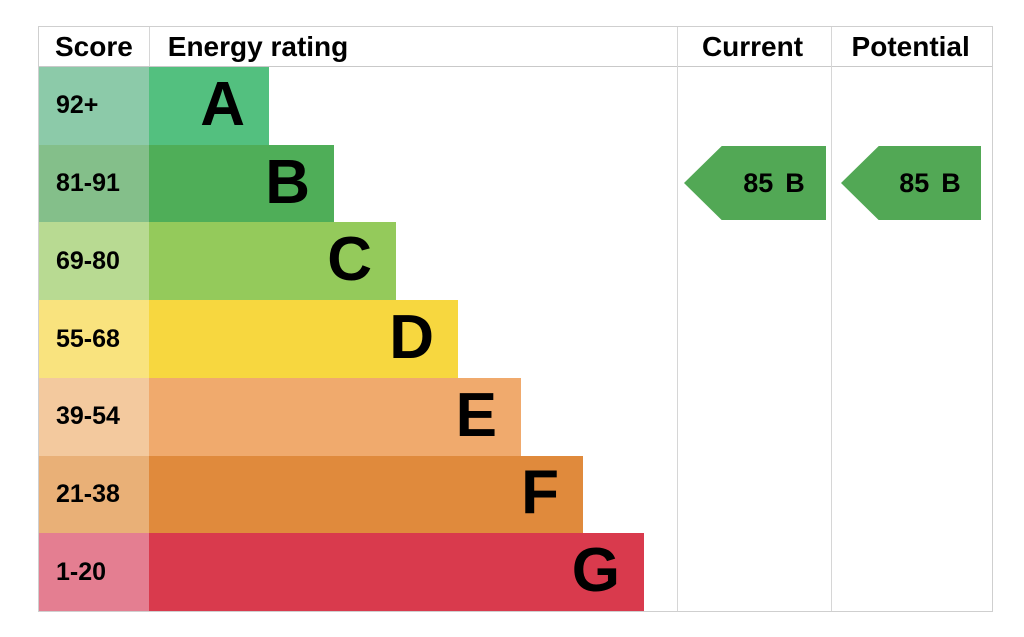 This screenshot has height=637, width=1024. Describe the element at coordinates (515, 261) in the screenshot. I see `band-row-c: 69-80 C` at that location.